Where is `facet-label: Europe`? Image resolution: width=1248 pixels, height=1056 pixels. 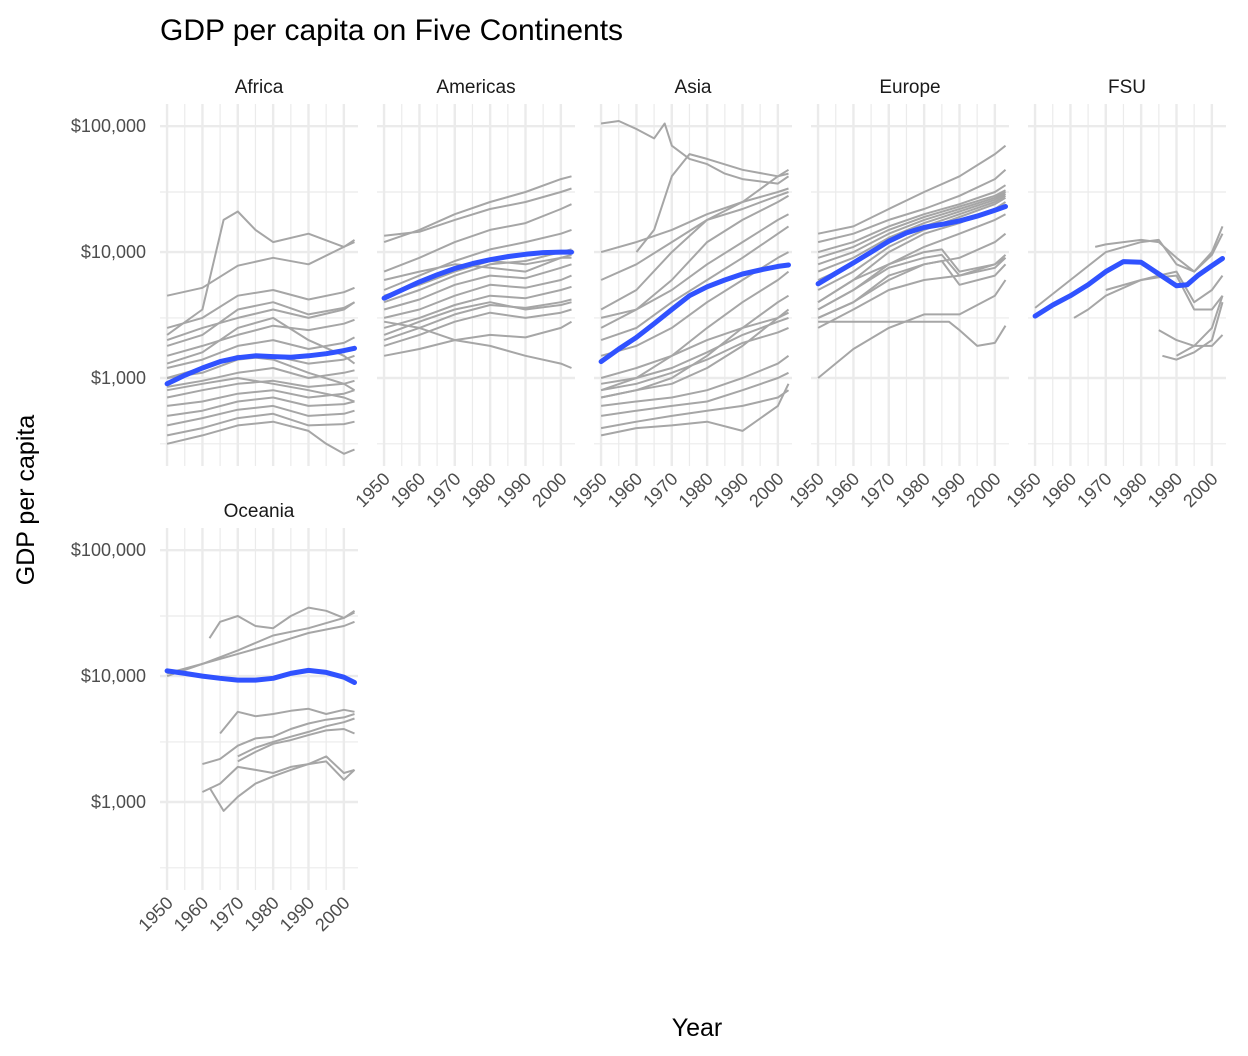
facet-label: Europe is located at coordinates (909, 87).